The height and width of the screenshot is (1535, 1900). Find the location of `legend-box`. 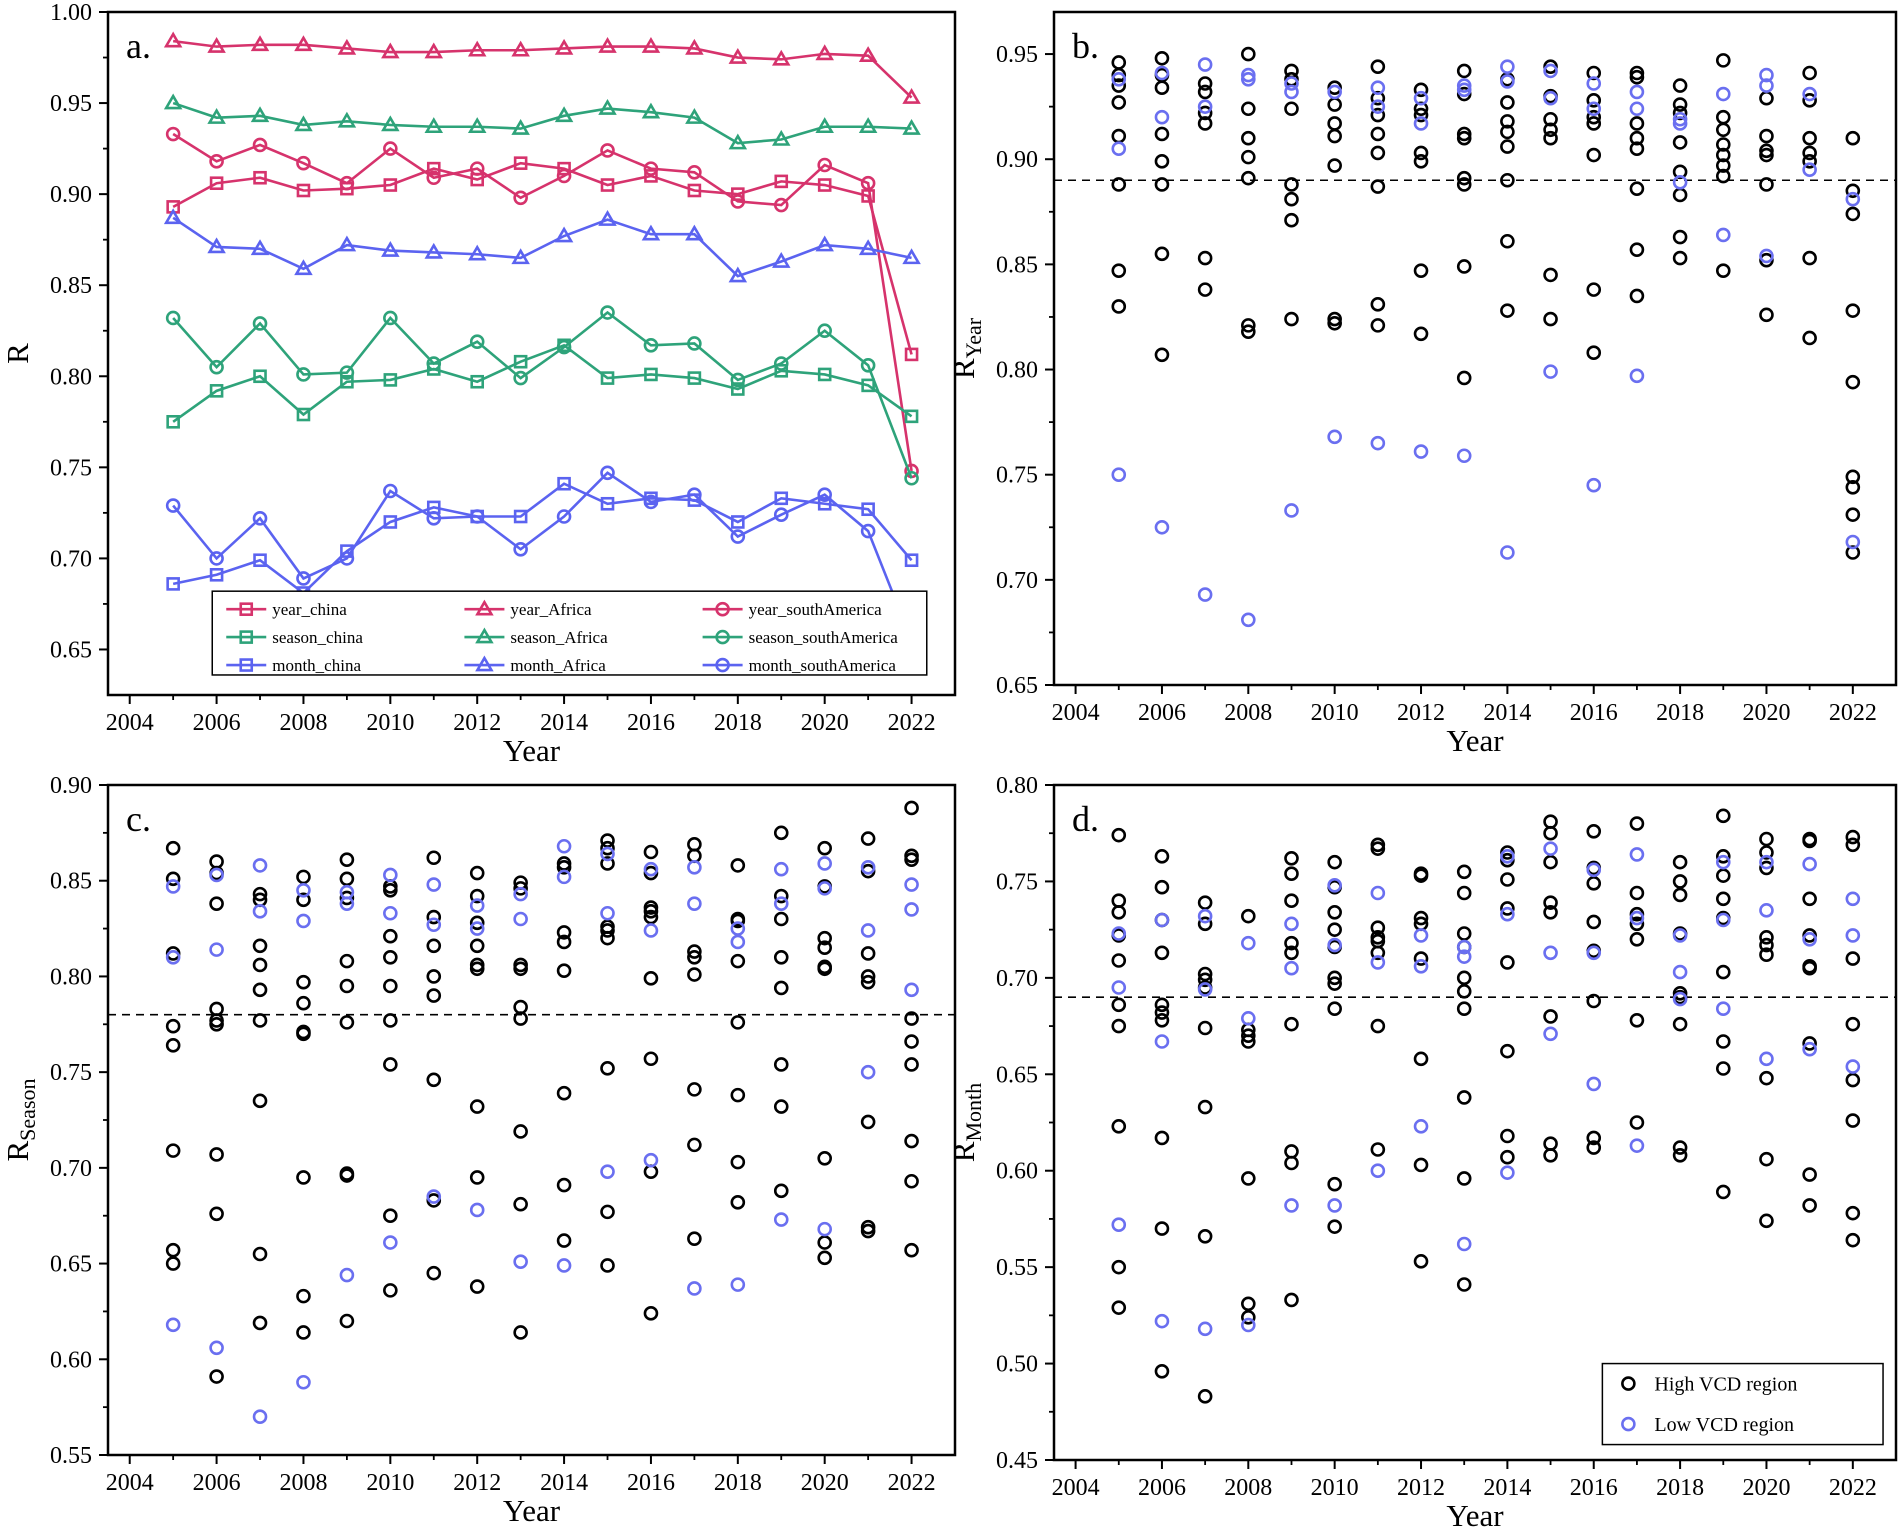

legend-box is located at coordinates (1742, 1404).